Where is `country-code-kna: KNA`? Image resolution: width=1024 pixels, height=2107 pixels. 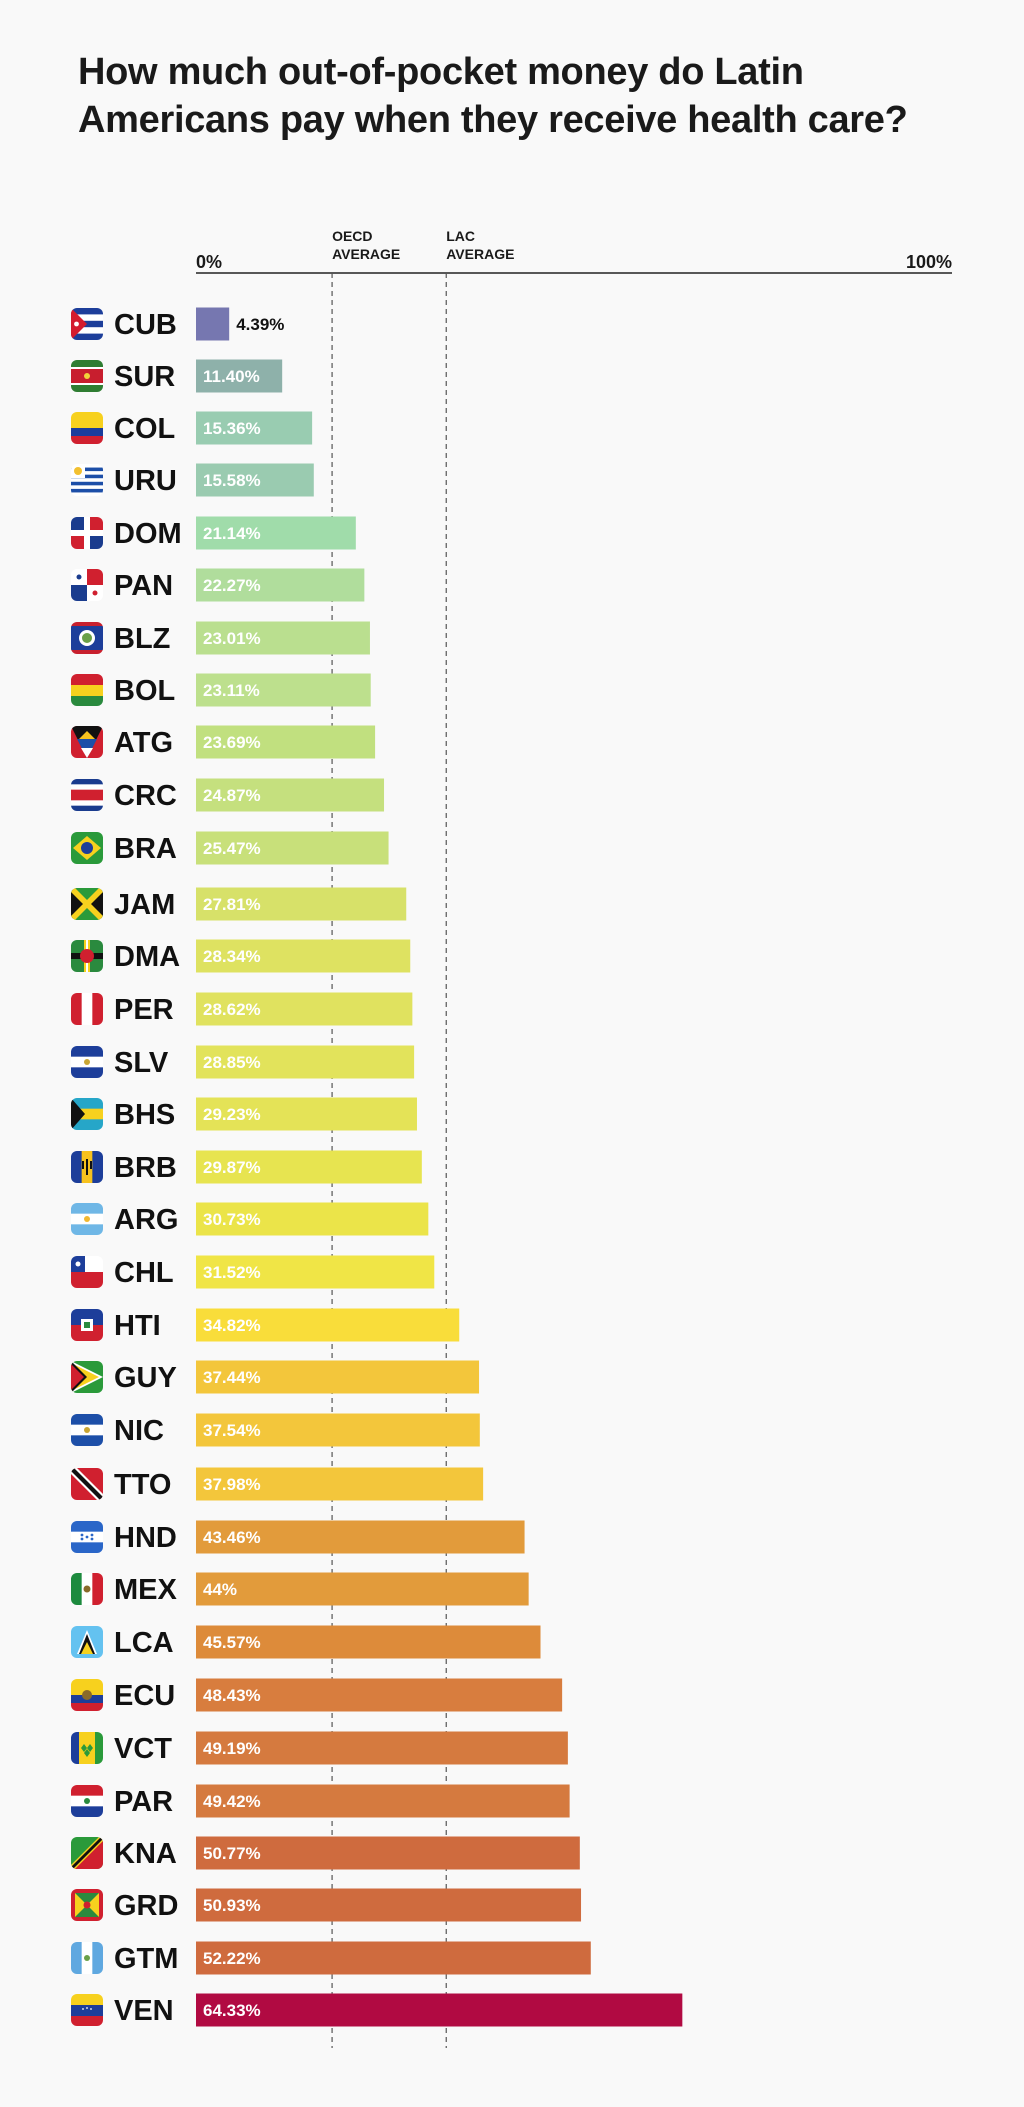
country-code-kna: KNA is located at coordinates (145, 1854).